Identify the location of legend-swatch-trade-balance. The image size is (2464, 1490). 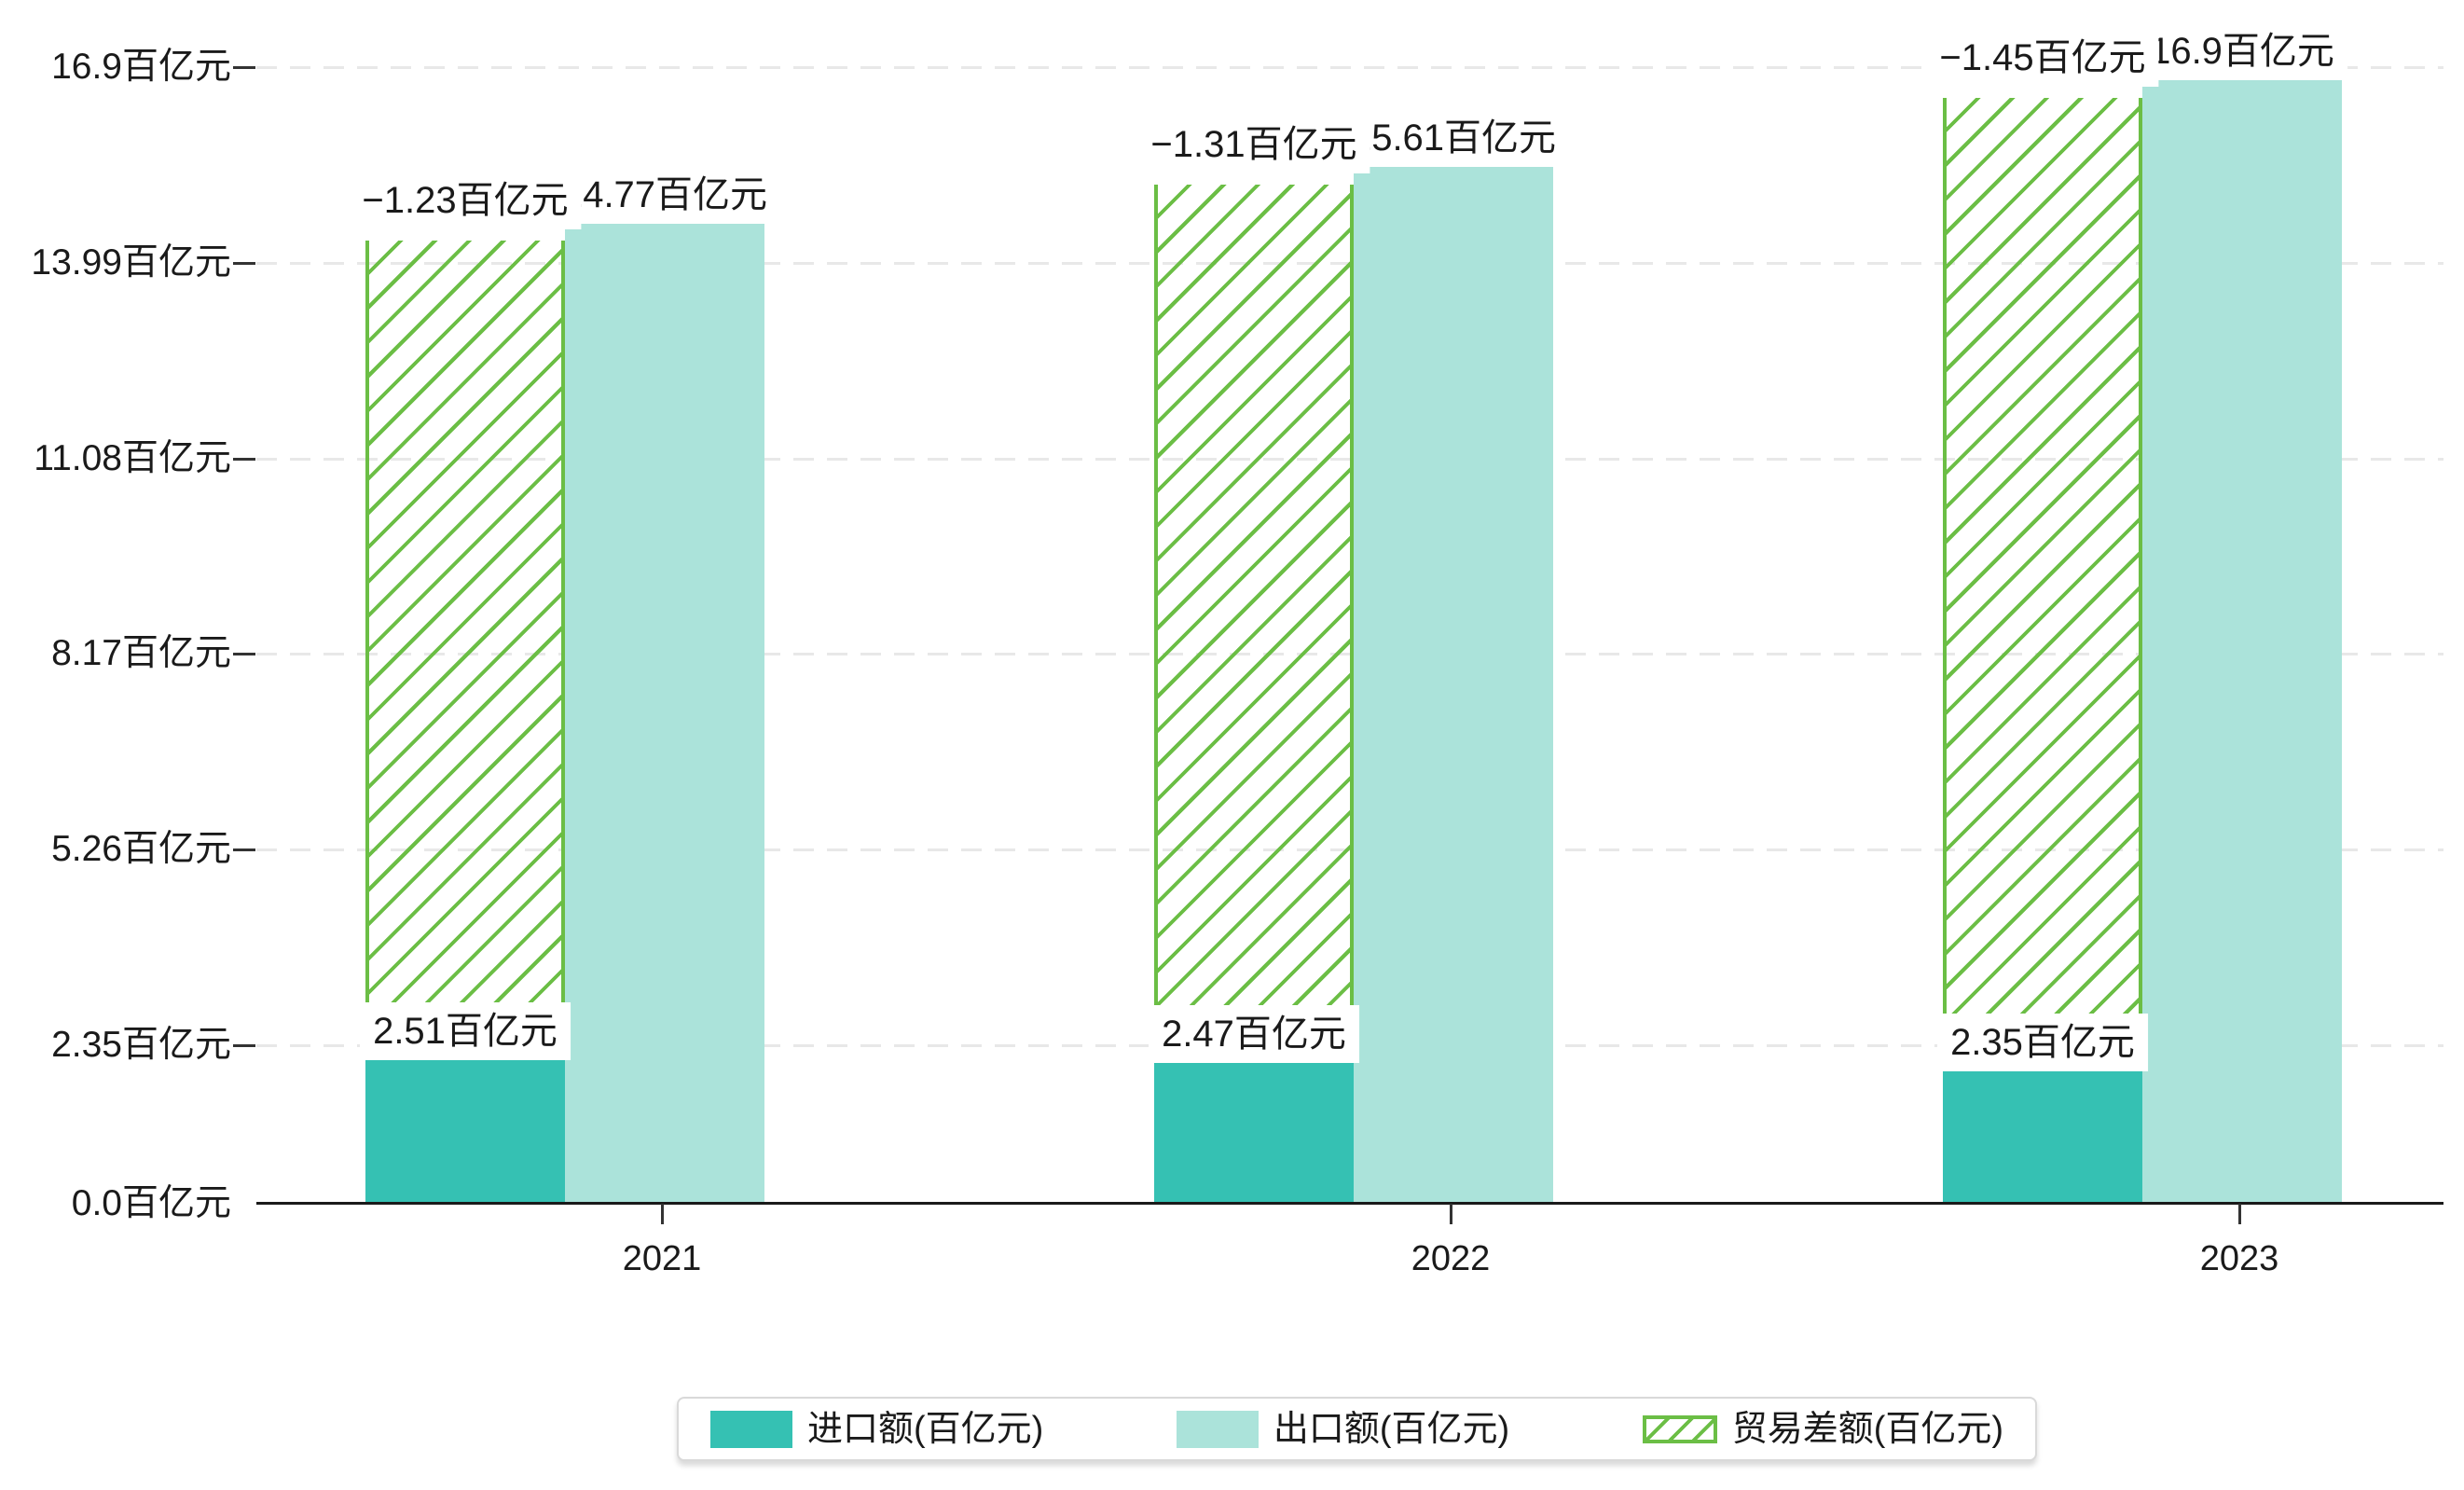
(1680, 1428).